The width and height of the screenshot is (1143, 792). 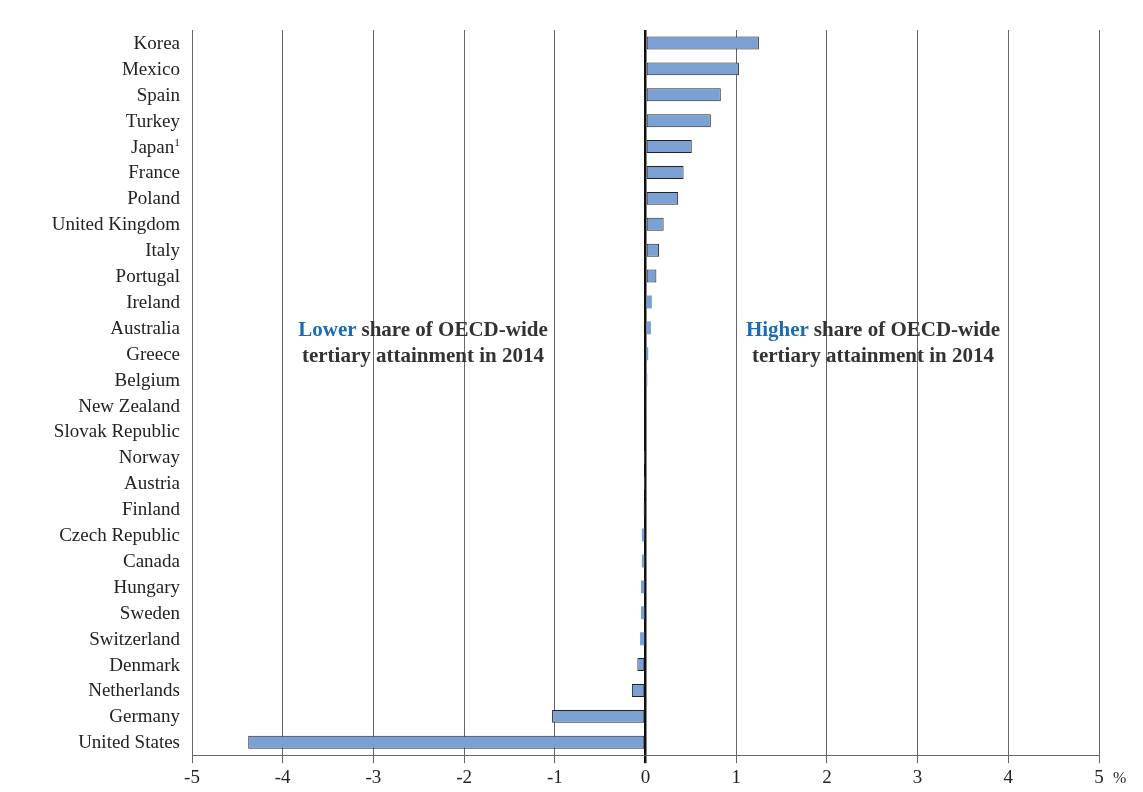 What do you see at coordinates (146, 586) in the screenshot?
I see `y-tick-label: Hungary` at bounding box center [146, 586].